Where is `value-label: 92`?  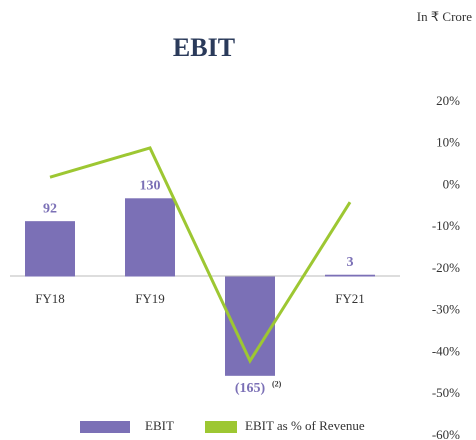
value-label: 92 is located at coordinates (50, 208).